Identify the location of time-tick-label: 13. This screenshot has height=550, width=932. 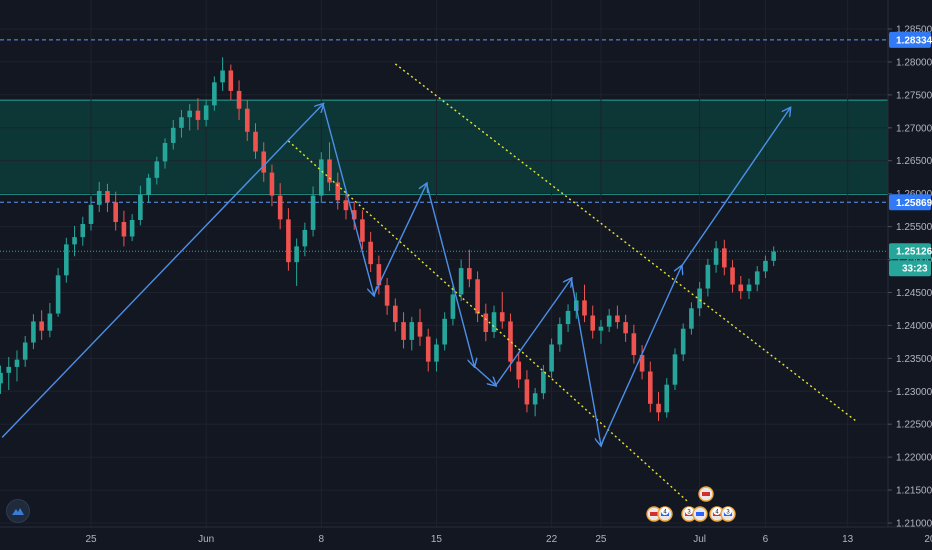
(848, 539).